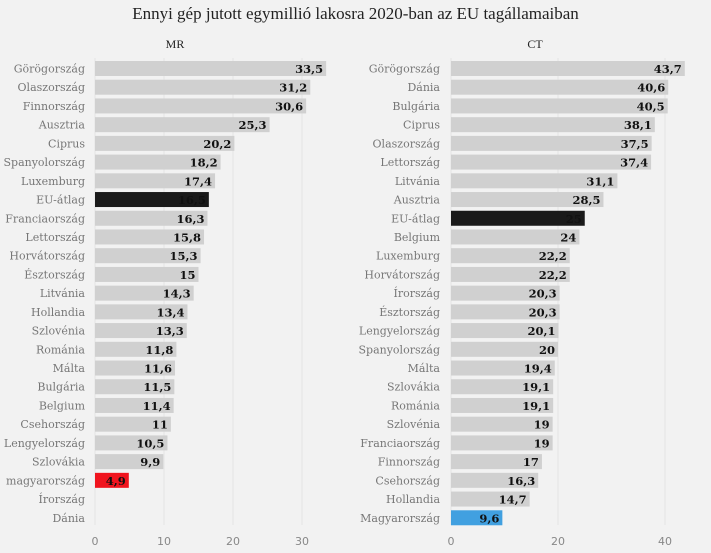 This screenshot has width=711, height=553. I want to click on data-label: 14,7, so click(513, 500).